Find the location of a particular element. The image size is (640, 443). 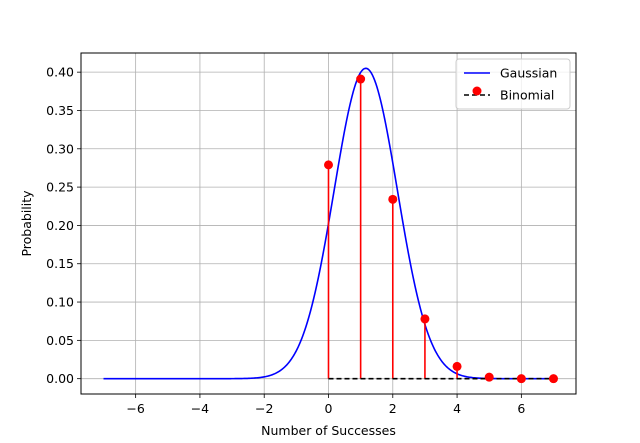

legend-box is located at coordinates (513, 84).